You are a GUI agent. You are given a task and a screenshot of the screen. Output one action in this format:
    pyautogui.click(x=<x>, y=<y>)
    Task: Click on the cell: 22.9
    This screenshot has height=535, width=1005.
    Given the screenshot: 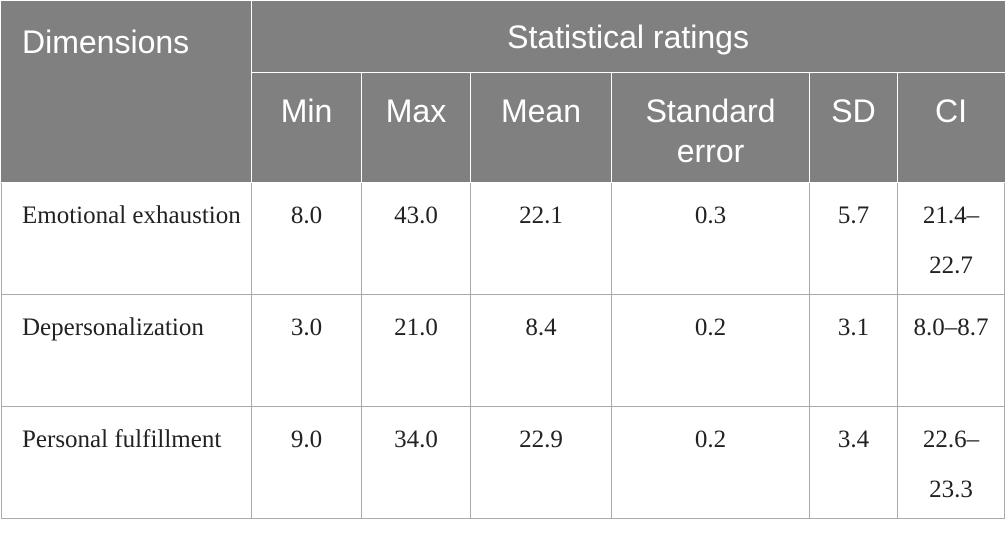 What is the action you would take?
    pyautogui.click(x=541, y=462)
    